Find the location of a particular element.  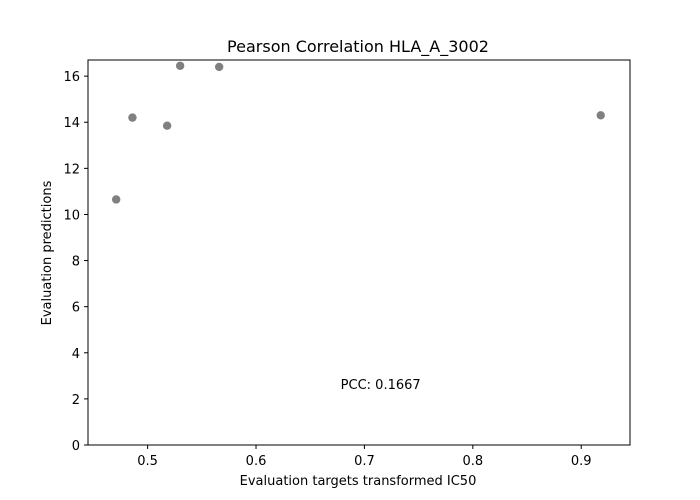

y-tick-label: 2 is located at coordinates (76, 400).